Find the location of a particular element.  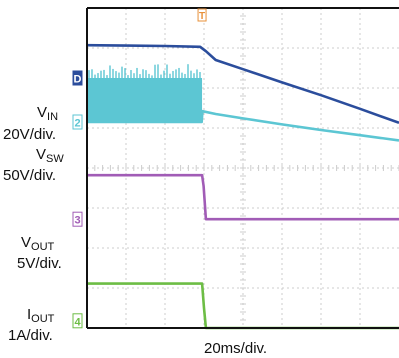

vsw-channel-marker-box is located at coordinates (77, 122).